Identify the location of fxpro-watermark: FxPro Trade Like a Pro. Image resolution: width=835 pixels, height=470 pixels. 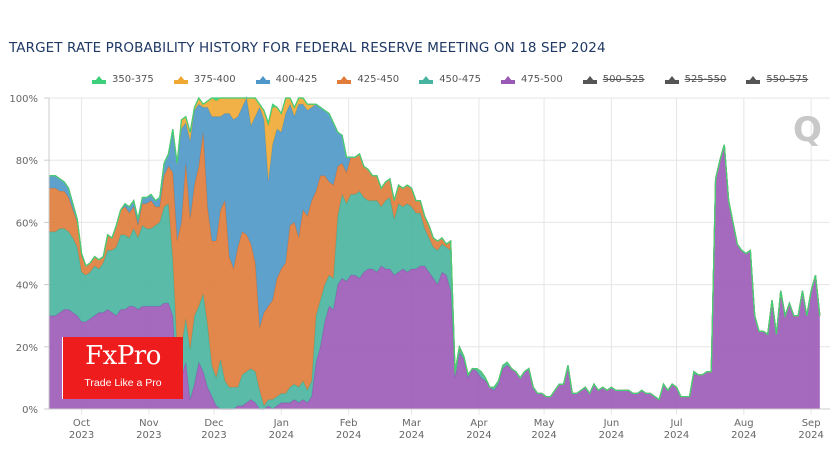
(122, 368).